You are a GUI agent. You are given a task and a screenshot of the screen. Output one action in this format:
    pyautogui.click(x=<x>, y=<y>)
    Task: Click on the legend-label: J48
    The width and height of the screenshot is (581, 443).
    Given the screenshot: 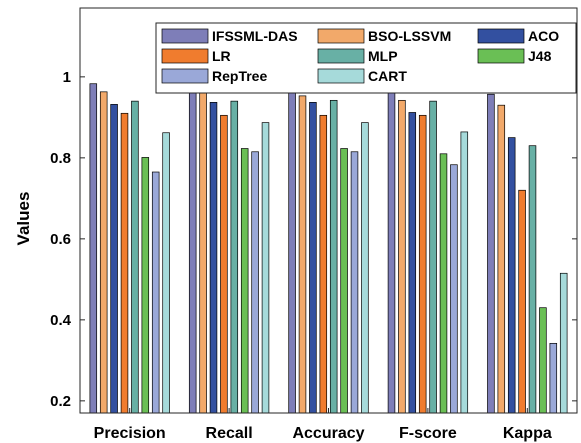 What is the action you would take?
    pyautogui.click(x=540, y=56)
    